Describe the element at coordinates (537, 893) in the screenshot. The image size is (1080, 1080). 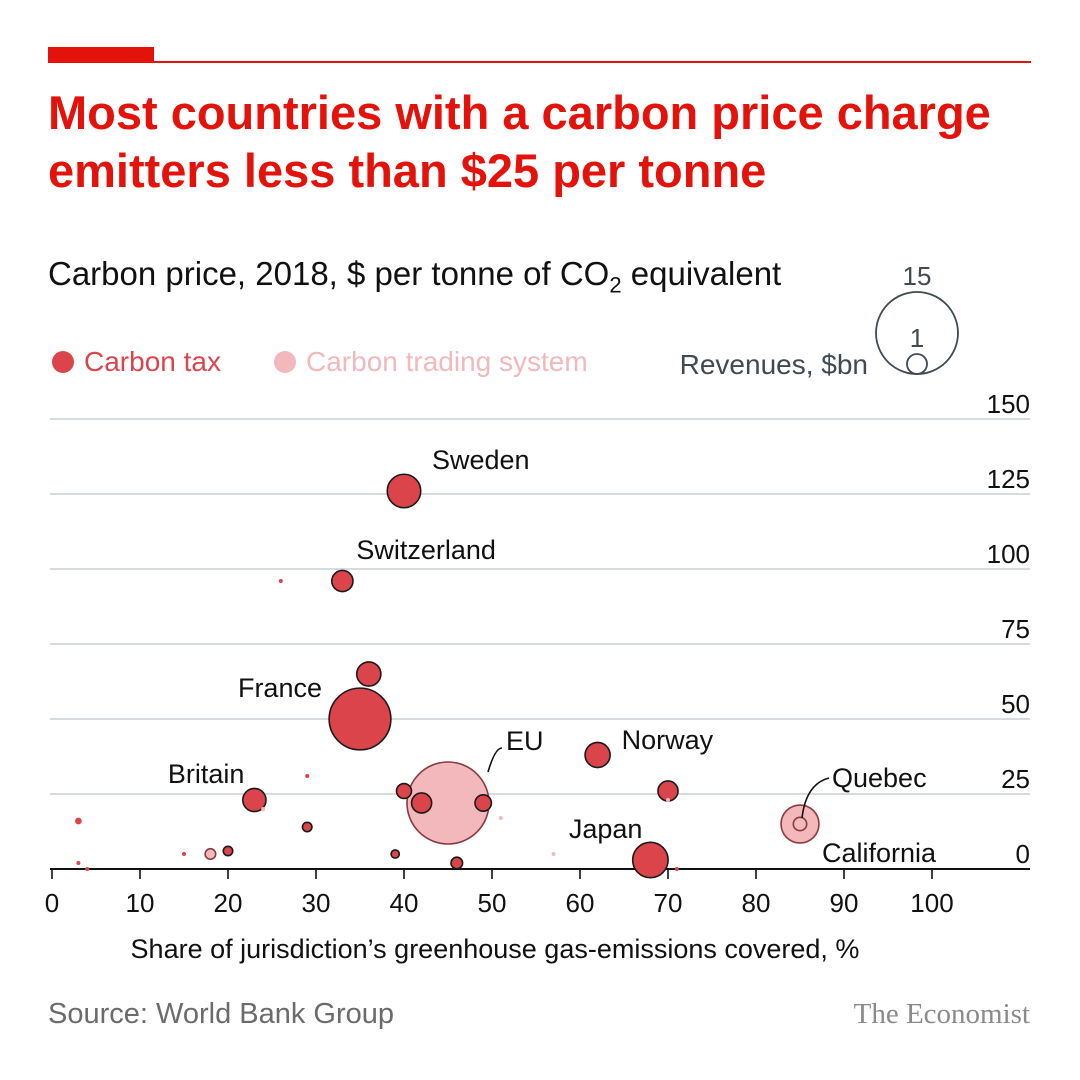
I see `x-axis: 0 10 20 30 40 50 60 70 80 90 100` at that location.